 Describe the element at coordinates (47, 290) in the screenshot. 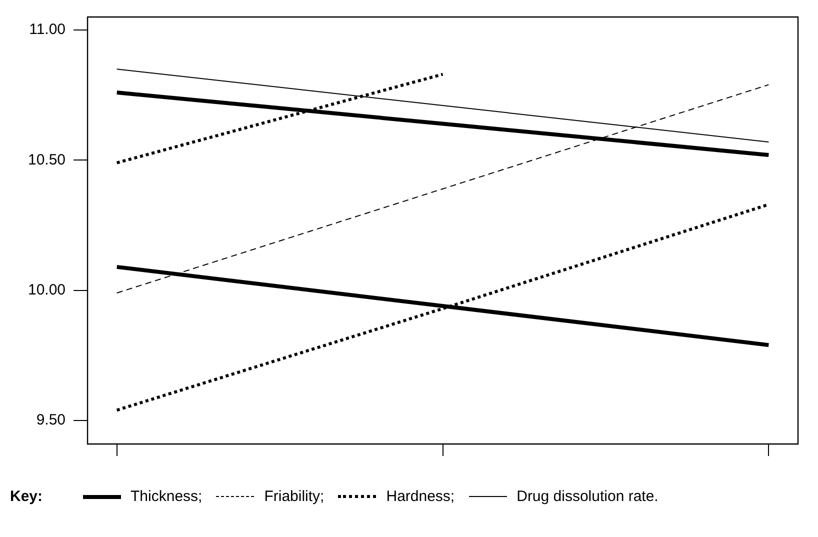

I see `y-tick-label: 10.00` at that location.